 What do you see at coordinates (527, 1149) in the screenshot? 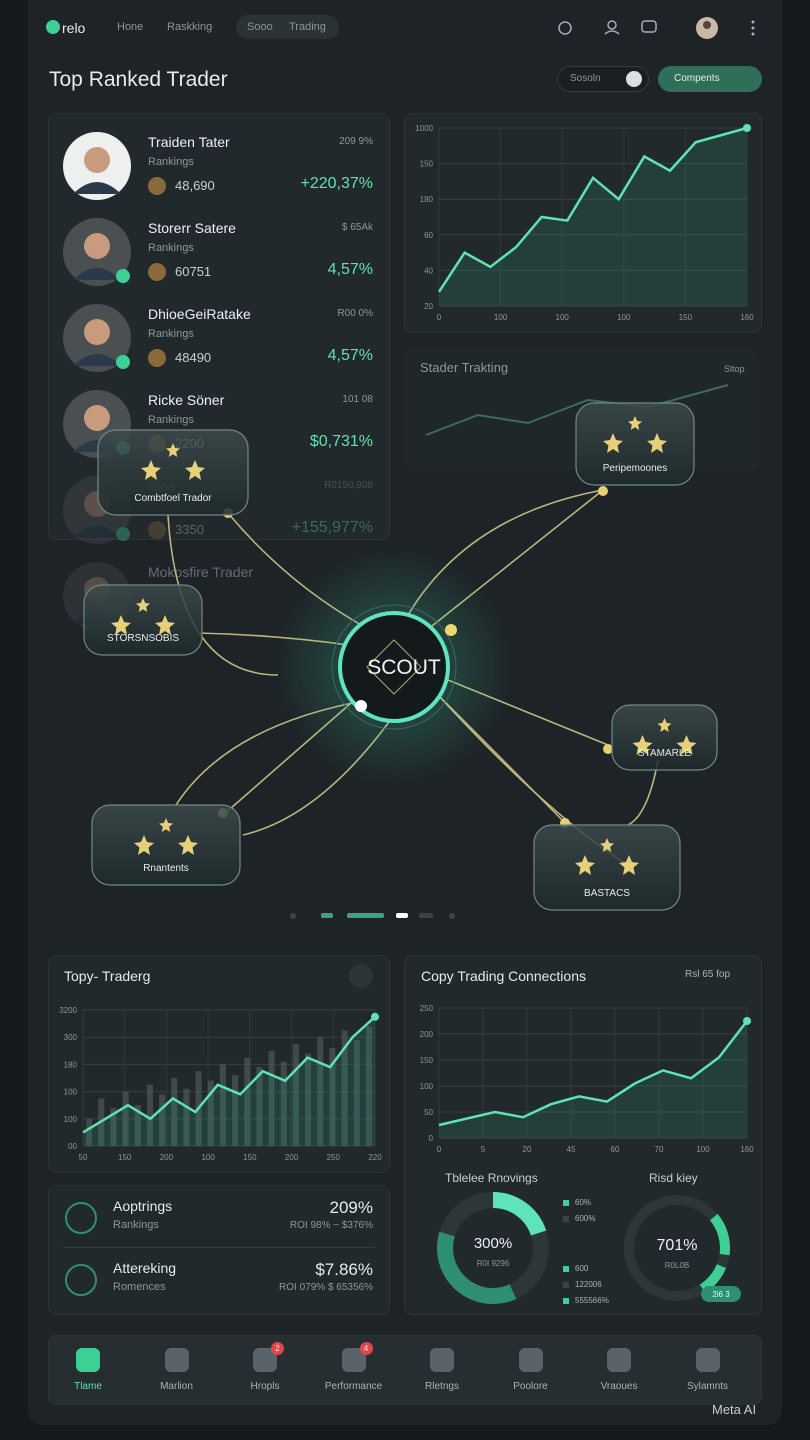
I see `x-tick-label: 20` at bounding box center [527, 1149].